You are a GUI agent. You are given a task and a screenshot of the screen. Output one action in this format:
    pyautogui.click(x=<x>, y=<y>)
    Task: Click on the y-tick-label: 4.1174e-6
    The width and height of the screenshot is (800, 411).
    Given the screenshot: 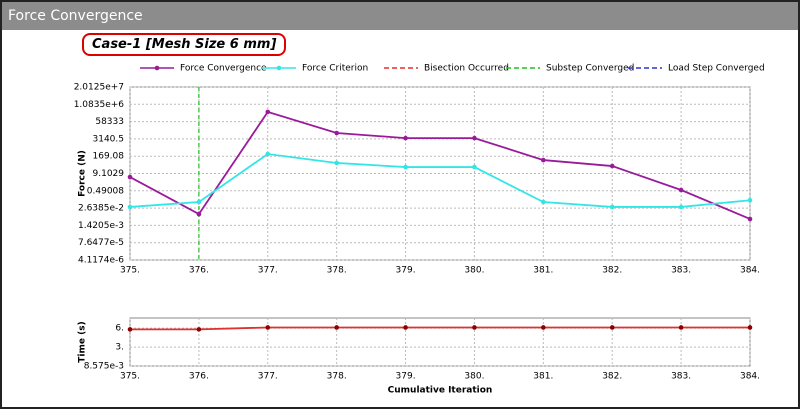 What is the action you would take?
    pyautogui.click(x=101, y=261)
    